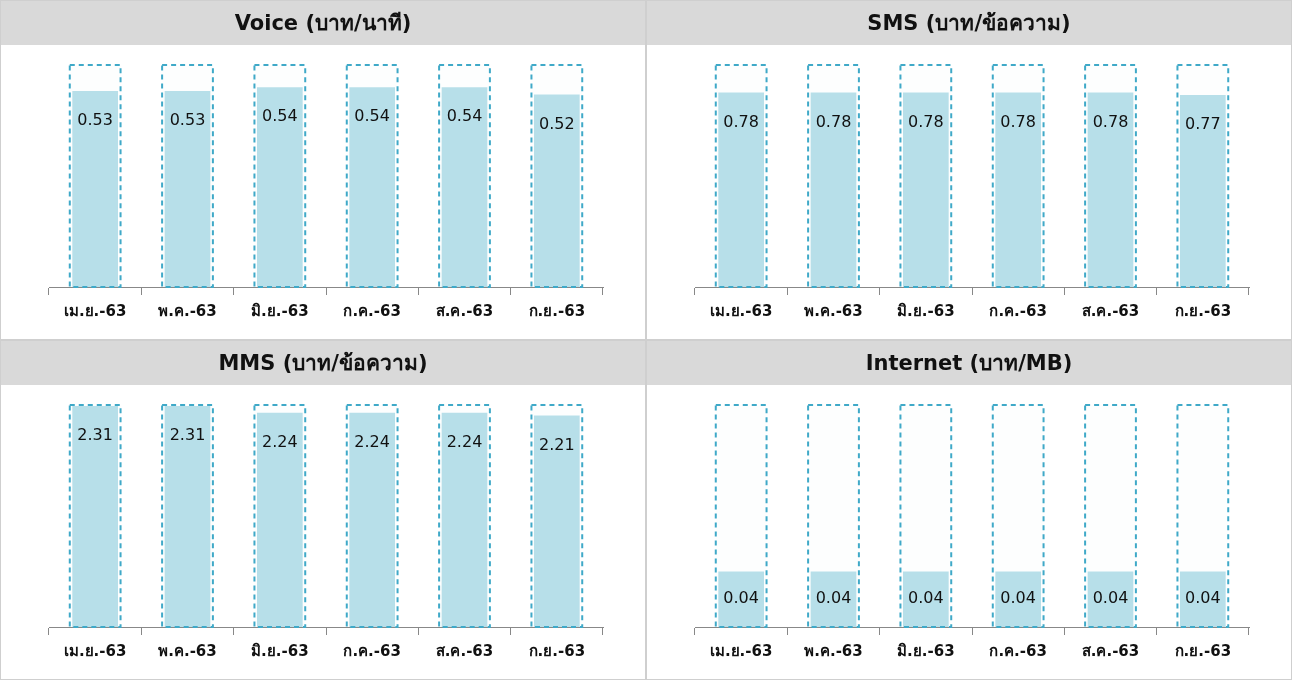 The width and height of the screenshot is (1292, 680). What do you see at coordinates (323, 23) in the screenshot?
I see `chart-title: Voice (บาท/นาที)` at bounding box center [323, 23].